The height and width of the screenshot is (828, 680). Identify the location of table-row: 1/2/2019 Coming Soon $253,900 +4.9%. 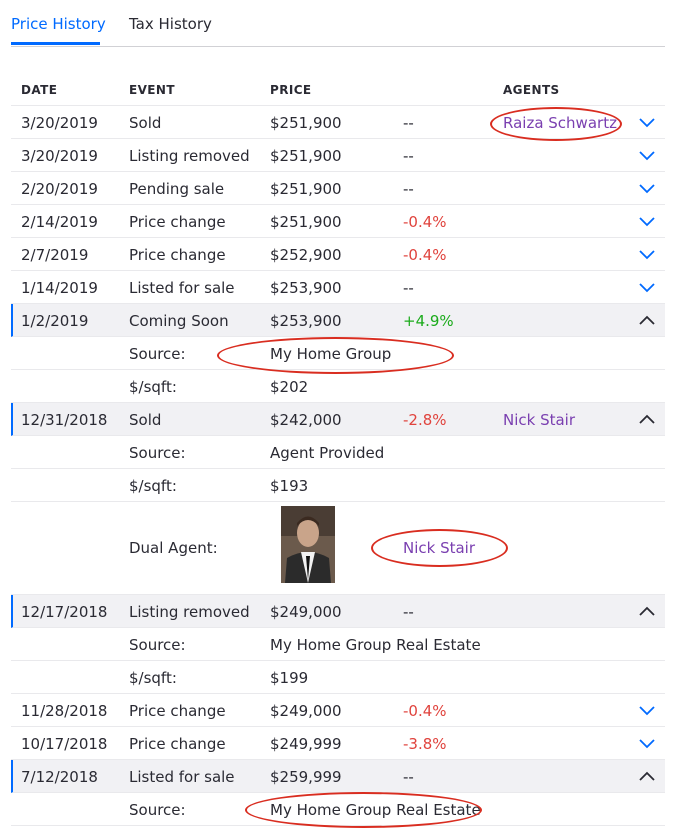
(338, 320).